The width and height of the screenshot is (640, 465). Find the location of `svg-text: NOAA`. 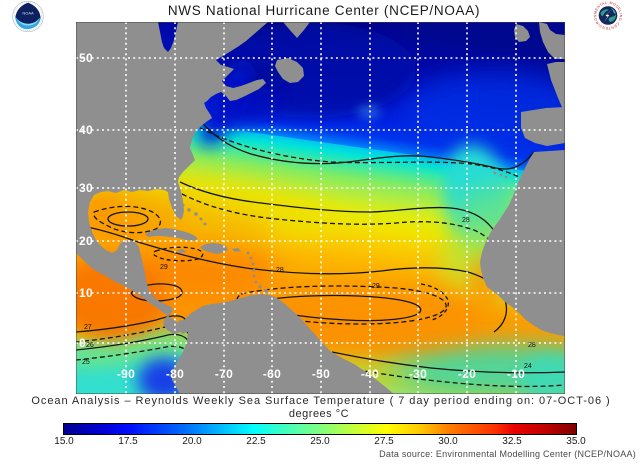

svg-text: NOAA is located at coordinates (28, 13).